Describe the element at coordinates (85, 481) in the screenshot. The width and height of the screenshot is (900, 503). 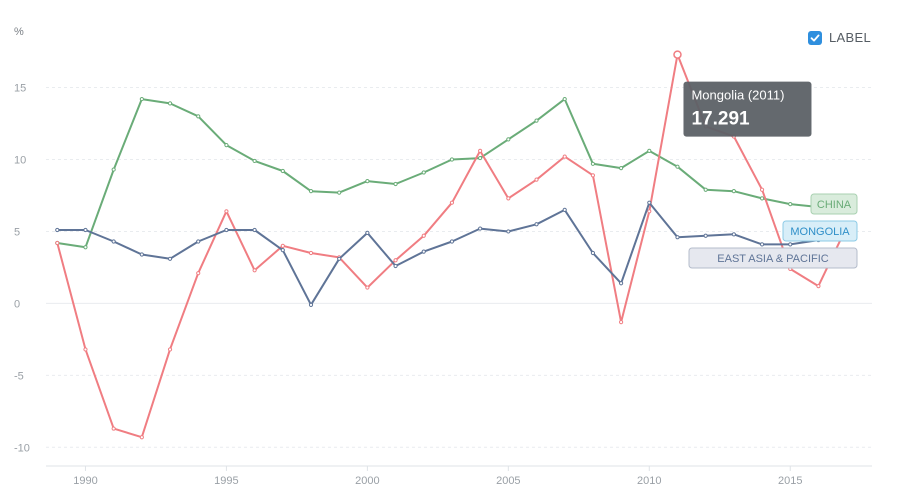
I see `x-tick-label: 1990` at that location.